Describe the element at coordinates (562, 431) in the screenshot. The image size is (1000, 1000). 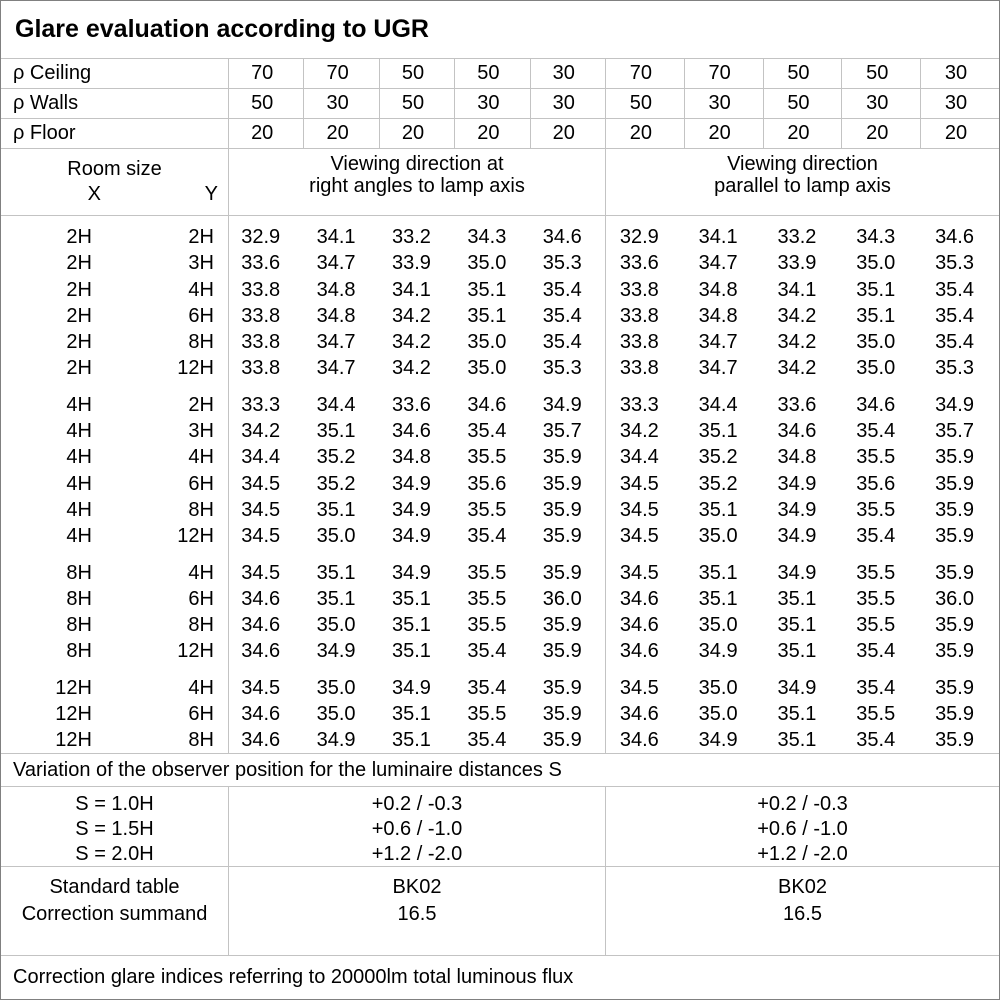
I see `ugr-value: 35.7` at that location.